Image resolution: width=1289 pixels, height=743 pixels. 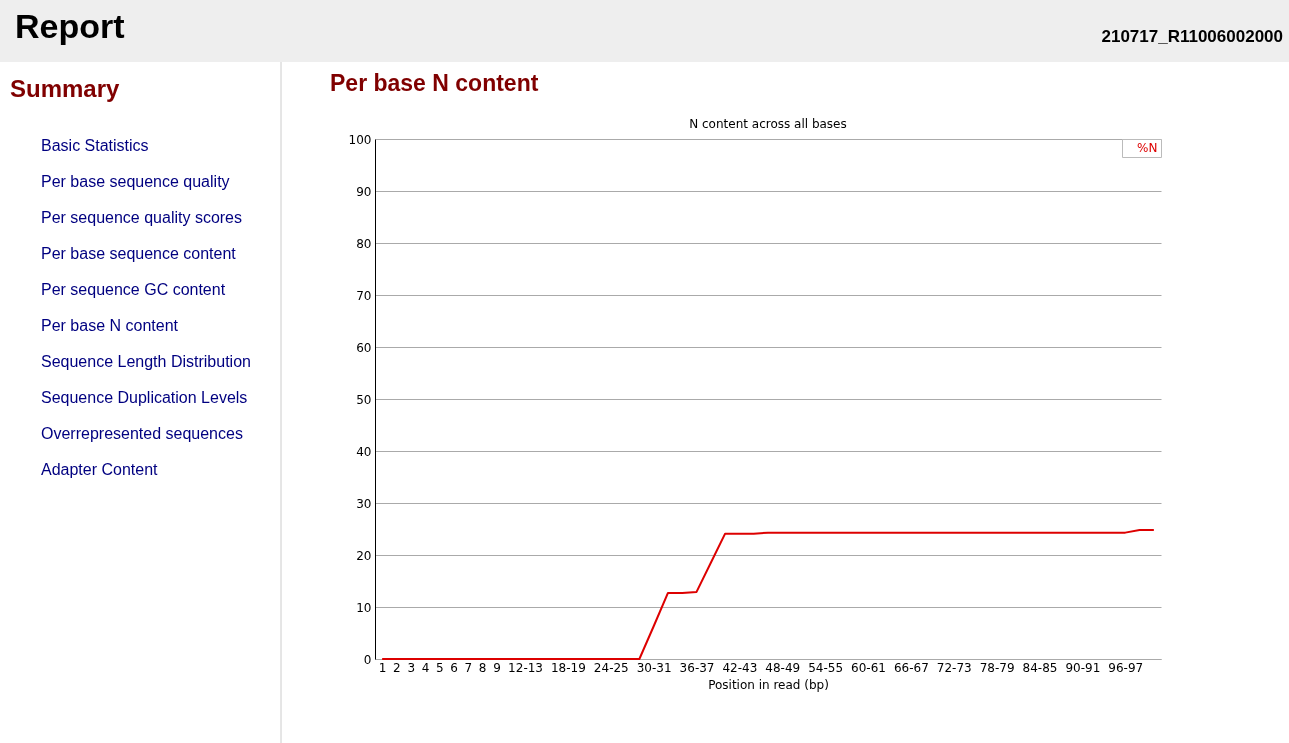 I want to click on x-tick-label: 1, so click(x=382, y=667).